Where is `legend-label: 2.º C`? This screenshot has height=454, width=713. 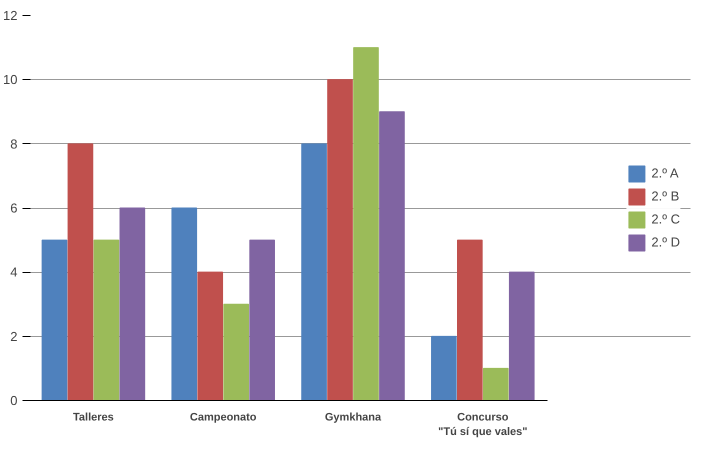 legend-label: 2.º C is located at coordinates (665, 219).